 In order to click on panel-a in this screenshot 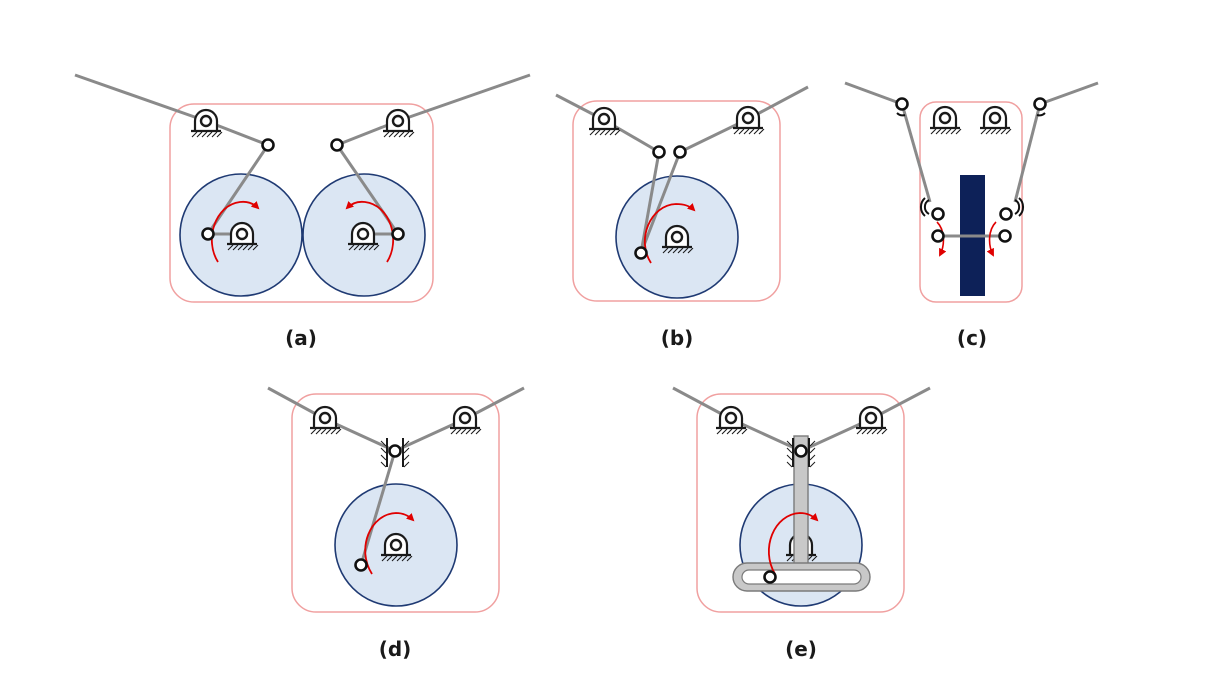, I will do `click(302, 188)`.